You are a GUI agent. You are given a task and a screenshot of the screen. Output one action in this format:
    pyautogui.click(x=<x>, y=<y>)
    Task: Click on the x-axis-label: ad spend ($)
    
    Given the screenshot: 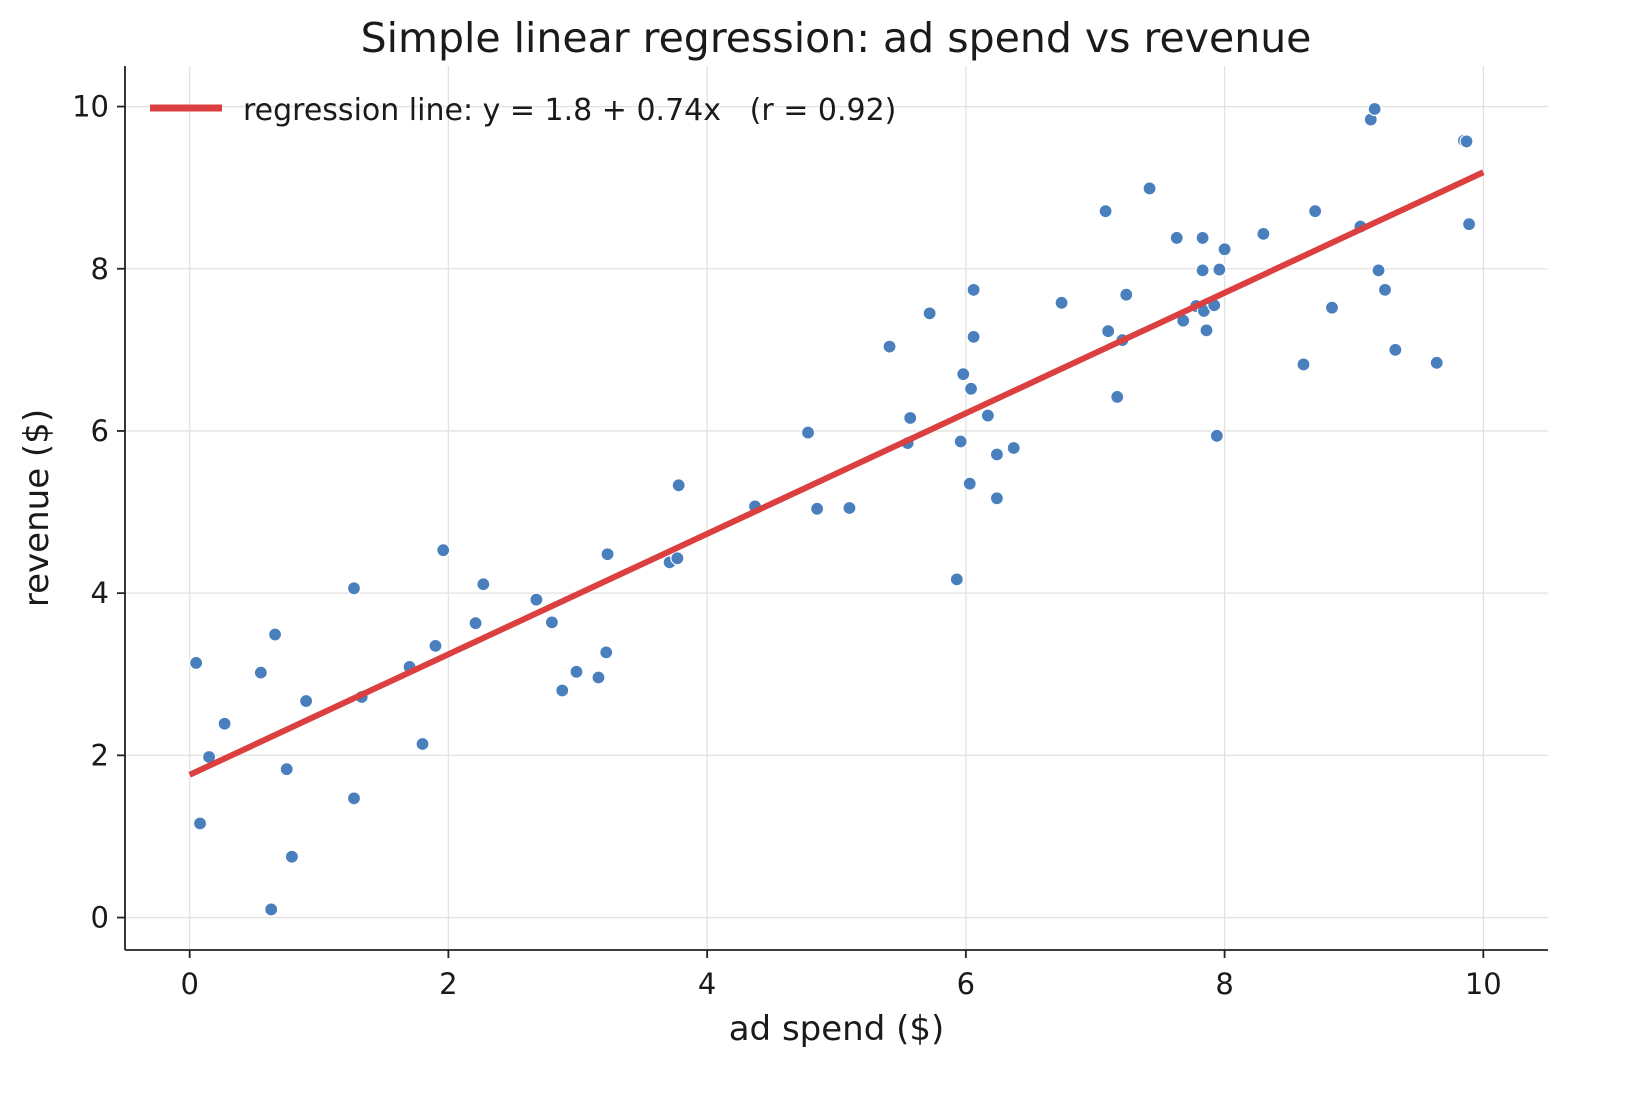 What is the action you would take?
    pyautogui.click(x=837, y=1029)
    